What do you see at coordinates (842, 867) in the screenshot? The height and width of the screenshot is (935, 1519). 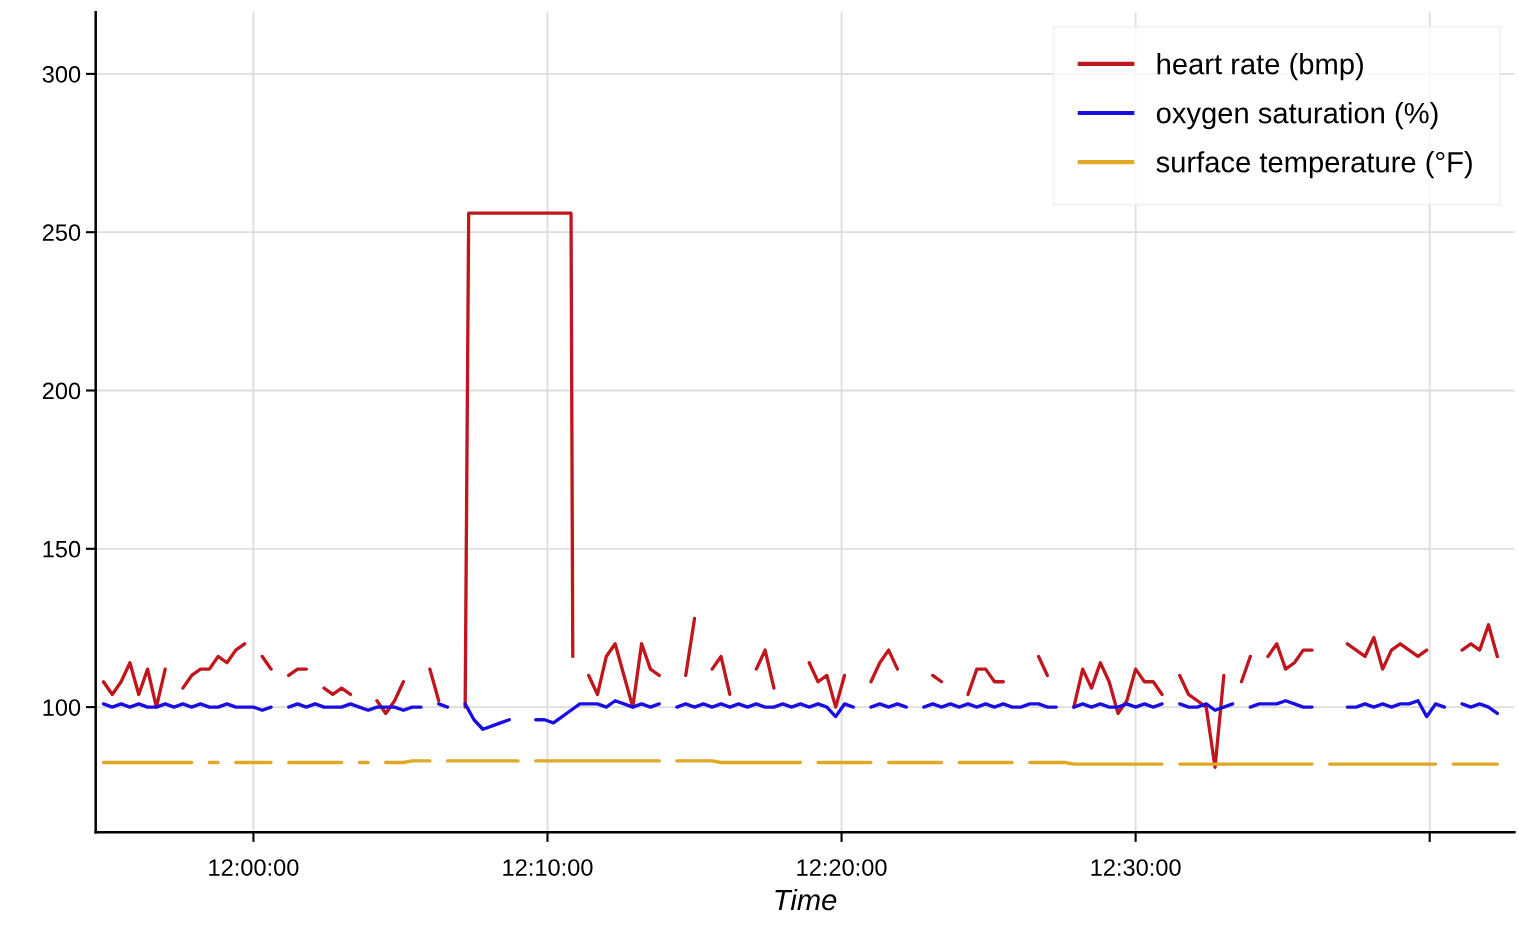 I see `x-tick-label: 12:20:00` at bounding box center [842, 867].